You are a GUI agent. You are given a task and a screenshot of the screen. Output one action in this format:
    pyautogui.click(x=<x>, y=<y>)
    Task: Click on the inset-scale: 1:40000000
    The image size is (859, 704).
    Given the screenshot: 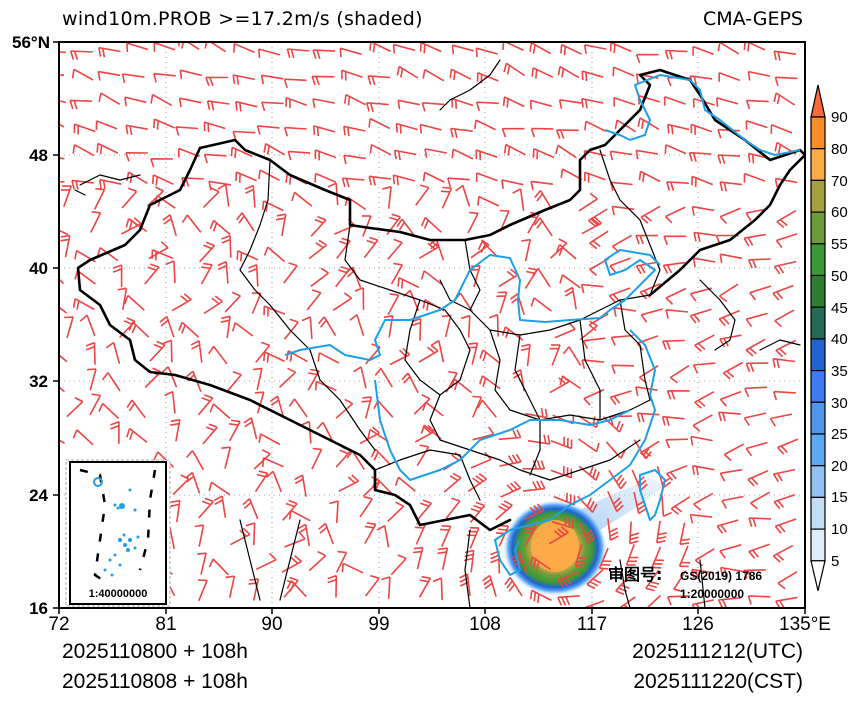 What is the action you would take?
    pyautogui.click(x=118, y=594)
    